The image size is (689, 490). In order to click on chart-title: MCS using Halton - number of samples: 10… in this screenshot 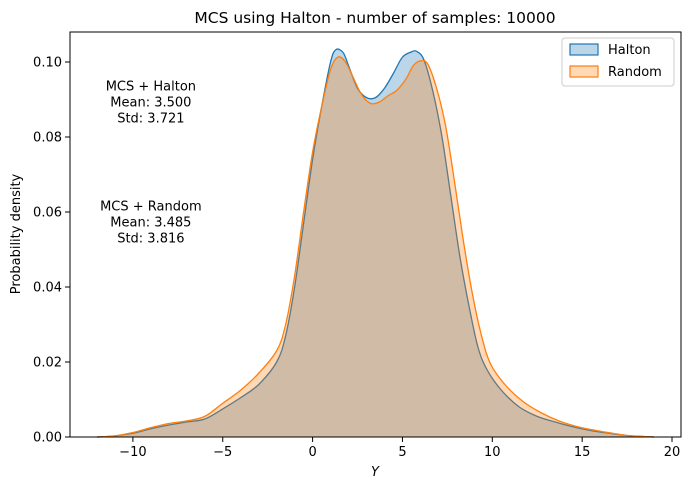, I will do `click(374, 18)`.